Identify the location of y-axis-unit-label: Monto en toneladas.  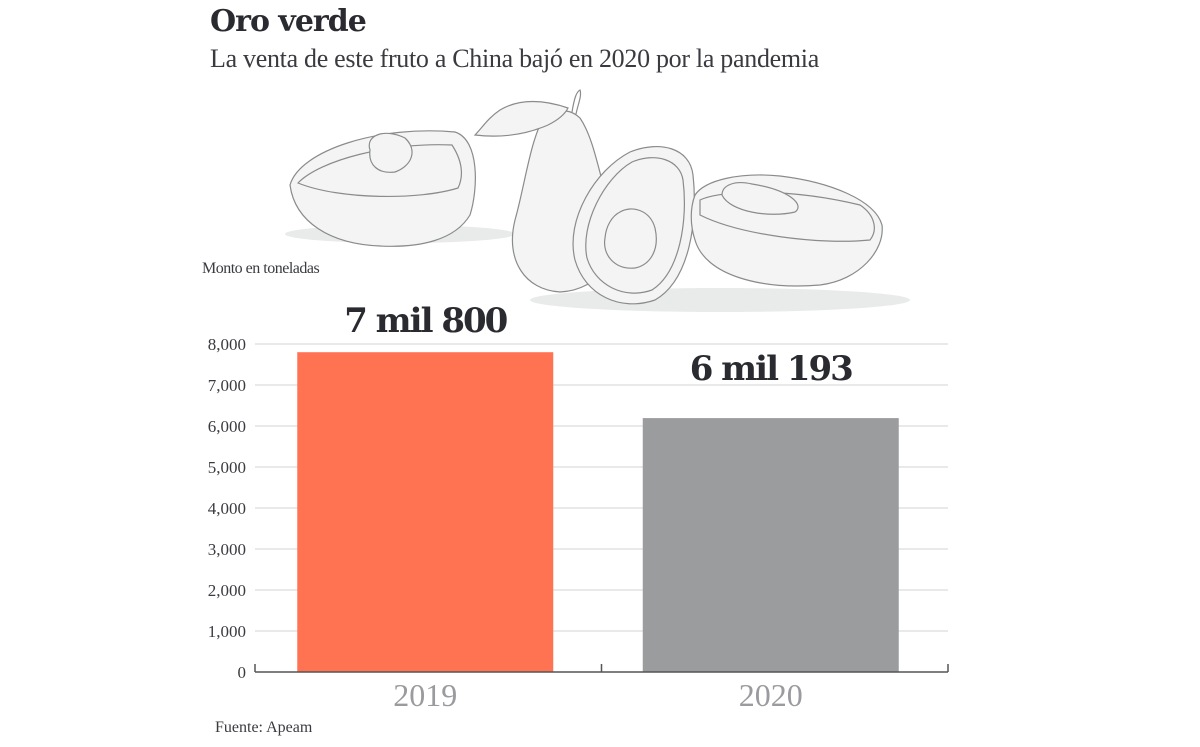
(261, 268).